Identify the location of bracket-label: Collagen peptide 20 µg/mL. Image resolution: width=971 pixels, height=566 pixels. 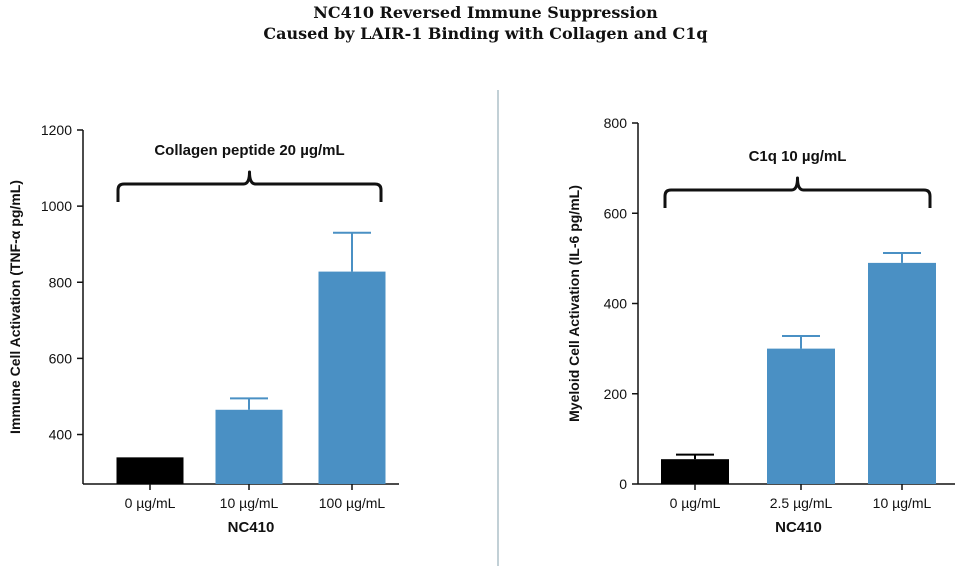
(249, 150).